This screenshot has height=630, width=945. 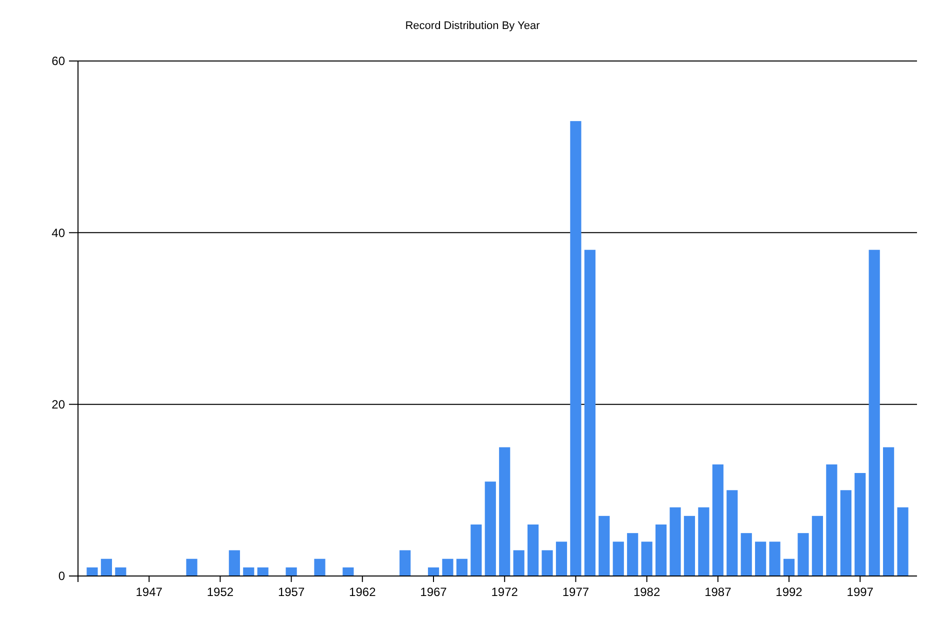 I want to click on x-tick-label: 1957, so click(x=291, y=592).